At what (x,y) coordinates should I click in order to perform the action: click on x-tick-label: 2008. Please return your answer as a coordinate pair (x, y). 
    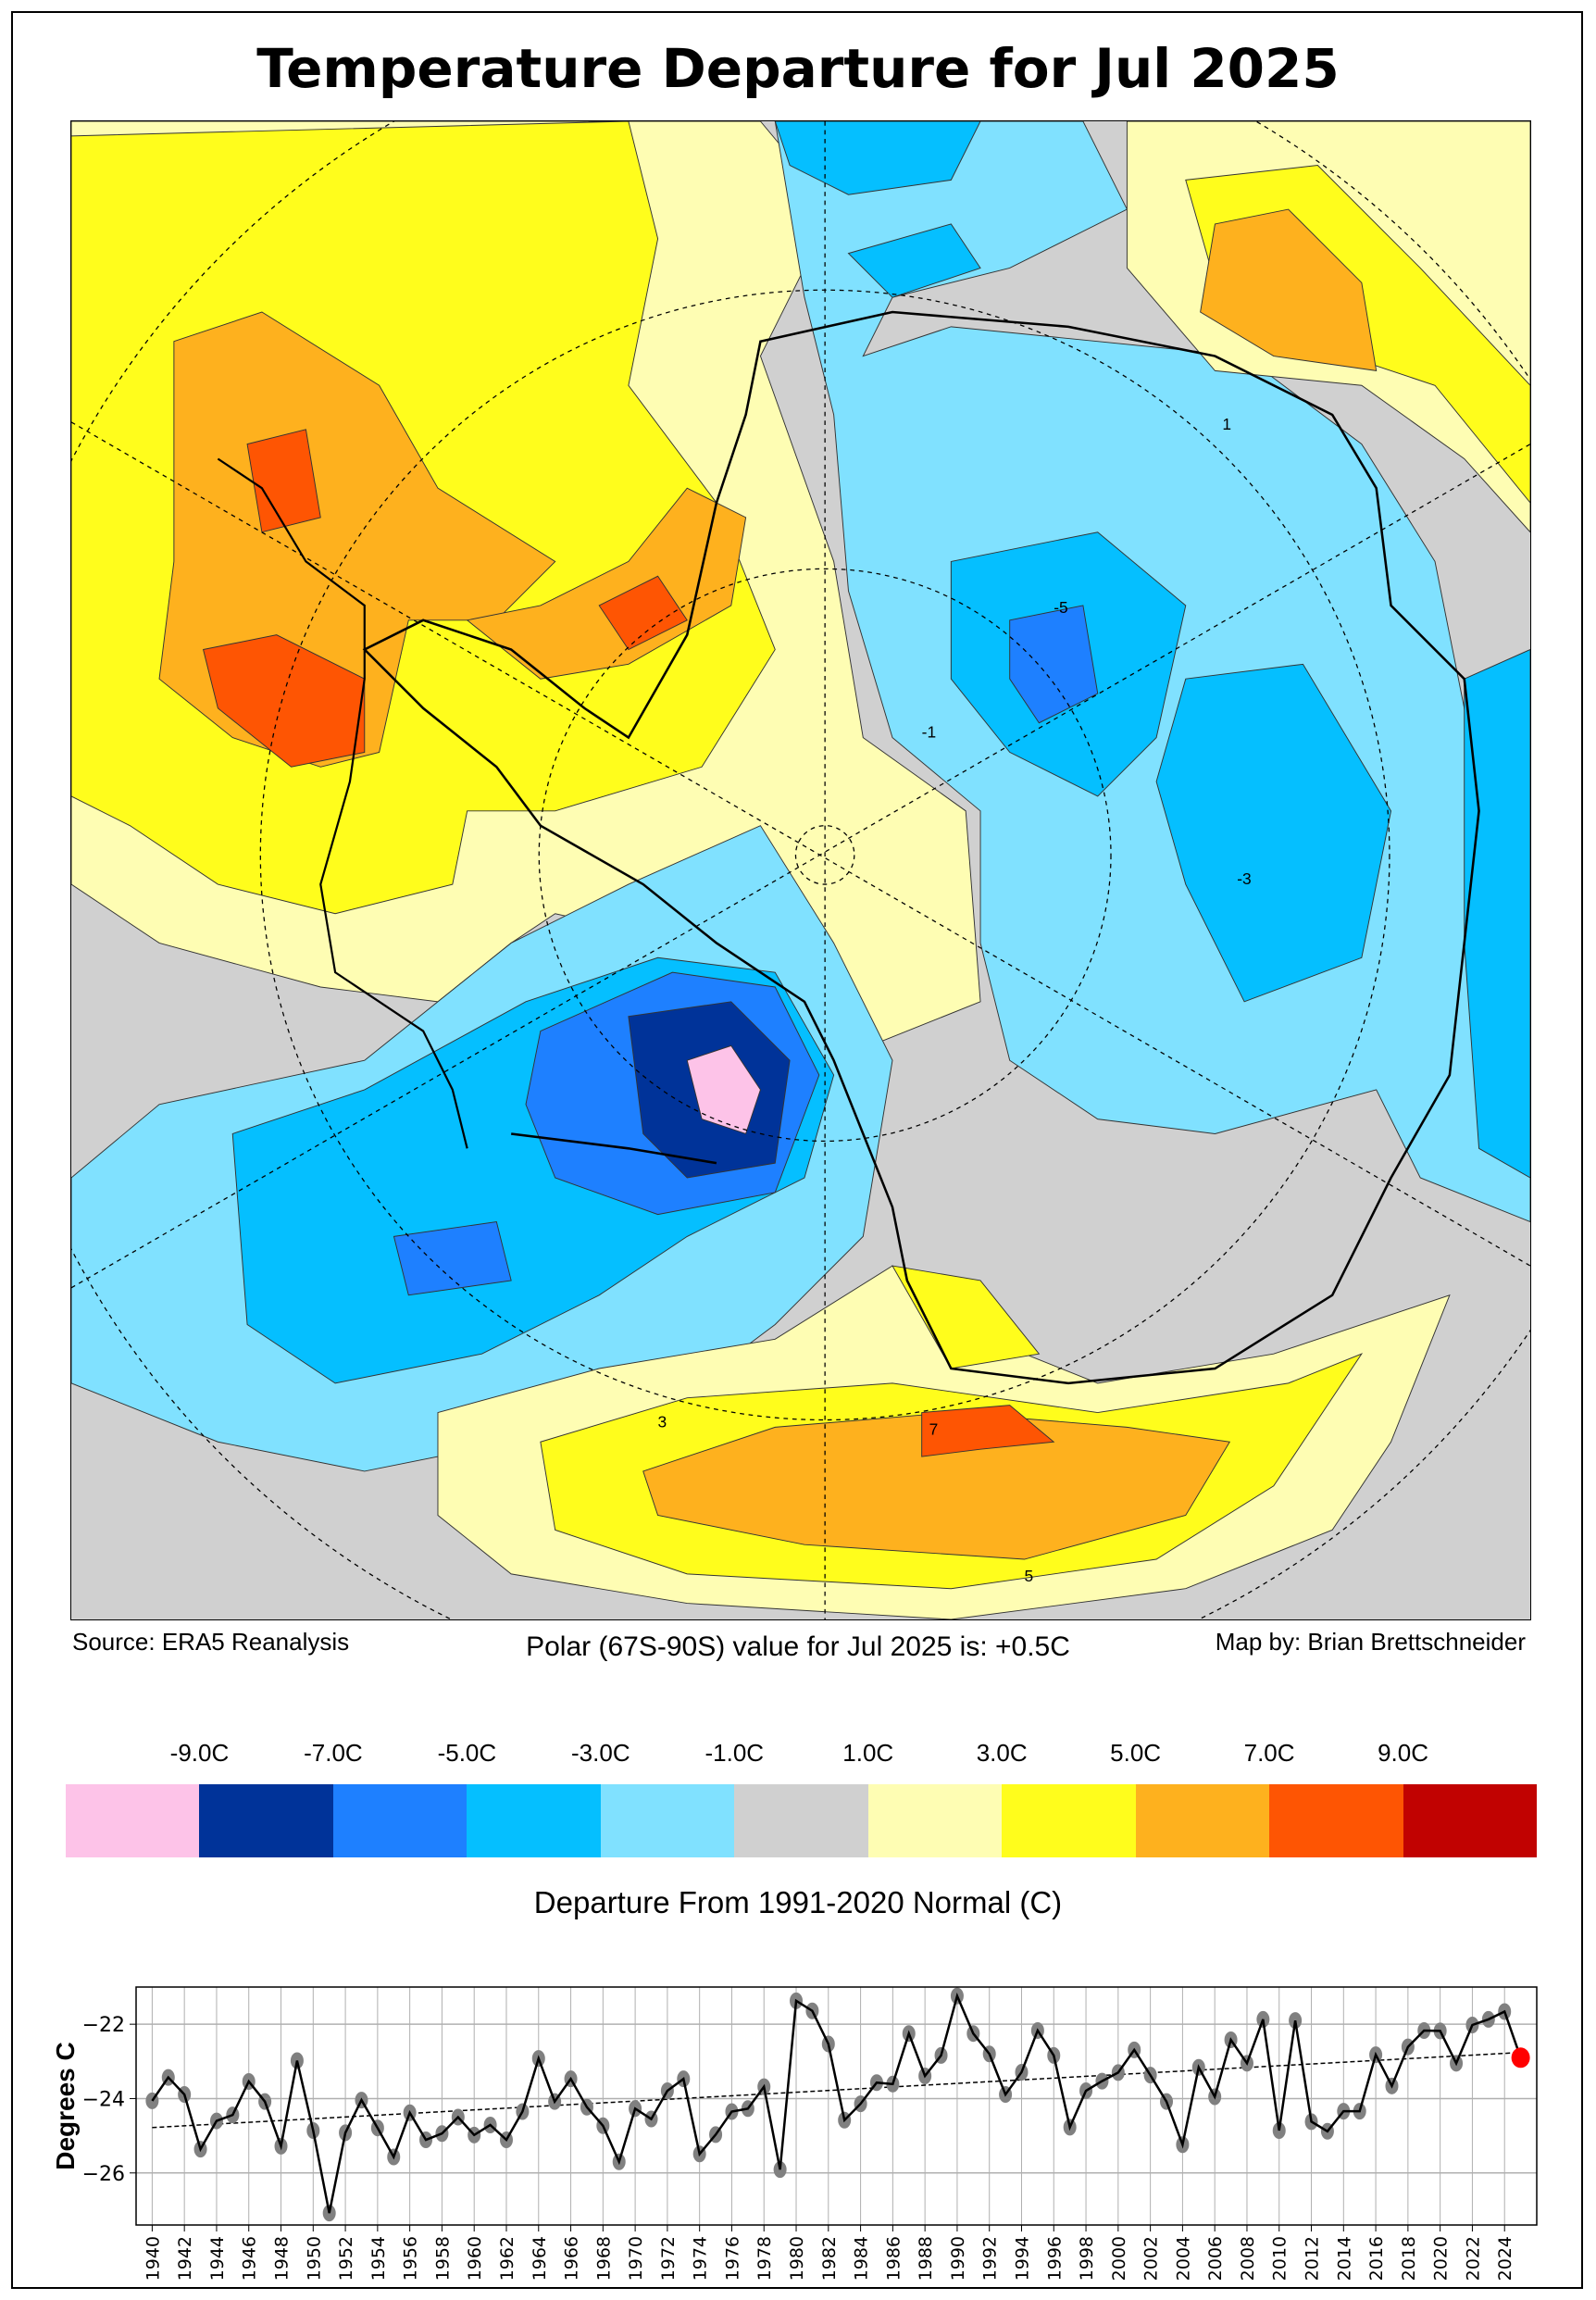
    Looking at the image, I should click on (1248, 2259).